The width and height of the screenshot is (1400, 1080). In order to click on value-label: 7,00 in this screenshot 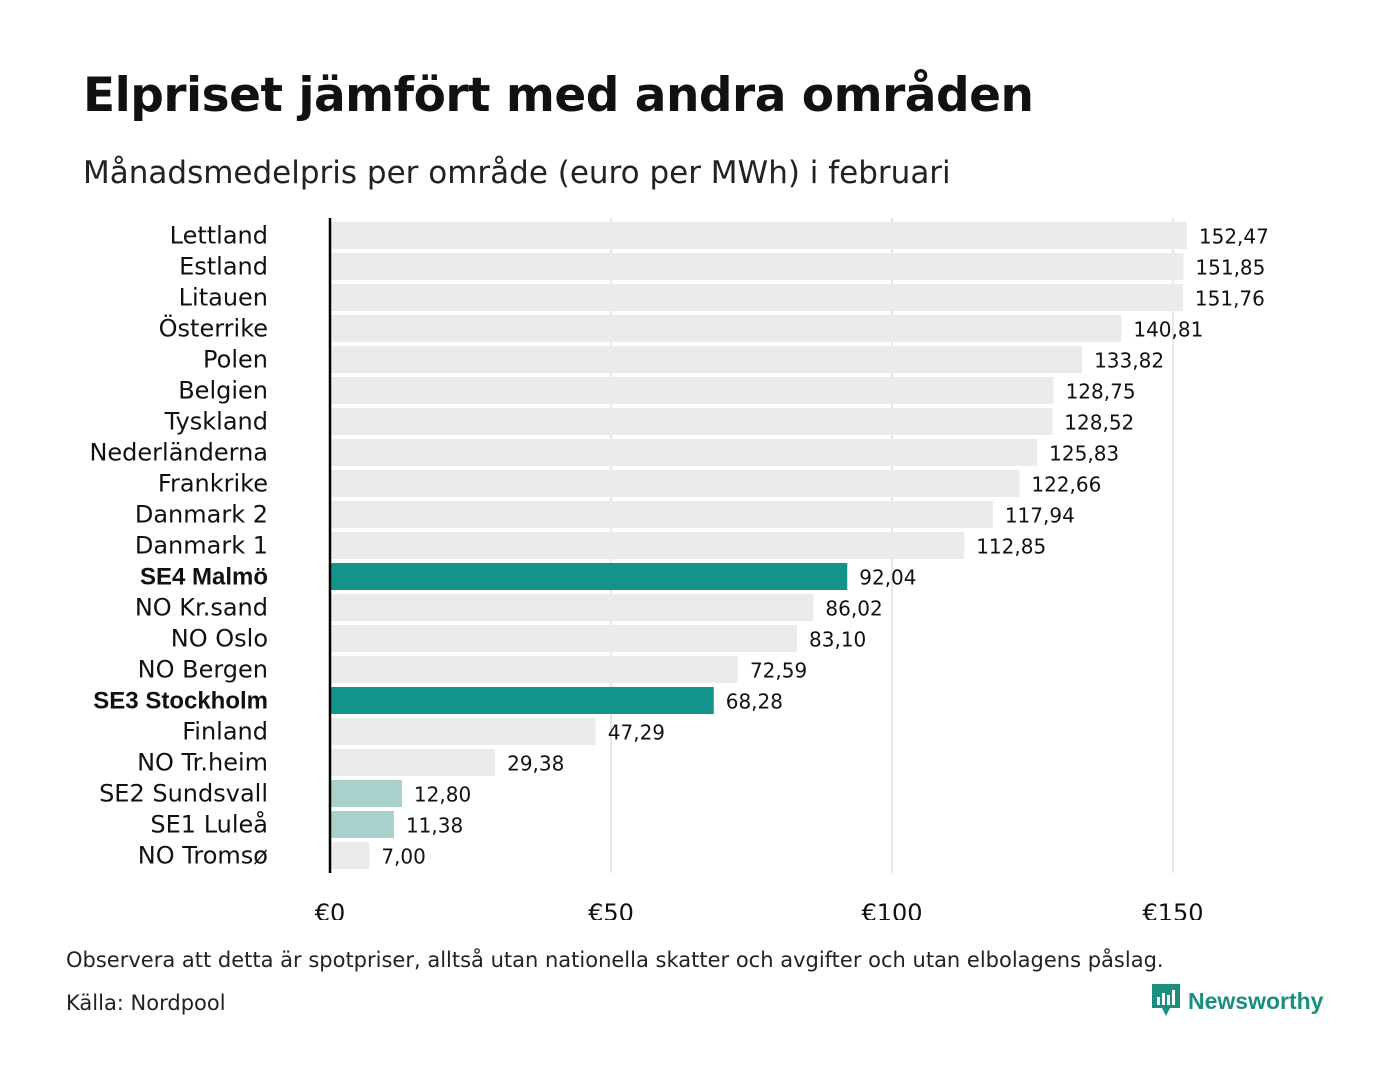, I will do `click(403, 857)`.